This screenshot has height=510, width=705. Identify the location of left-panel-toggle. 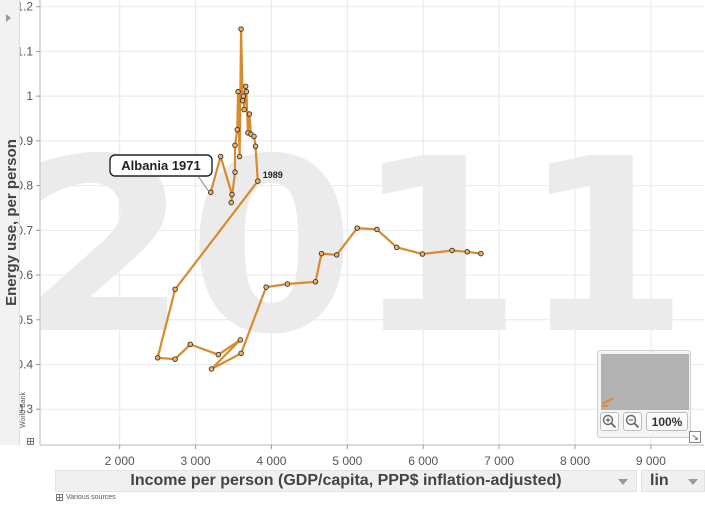
(10, 222).